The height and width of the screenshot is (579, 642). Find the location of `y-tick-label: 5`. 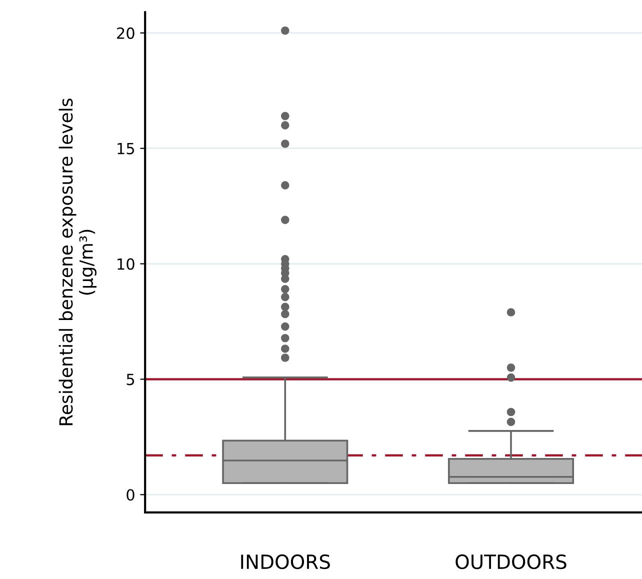

y-tick-label: 5 is located at coordinates (130, 380).